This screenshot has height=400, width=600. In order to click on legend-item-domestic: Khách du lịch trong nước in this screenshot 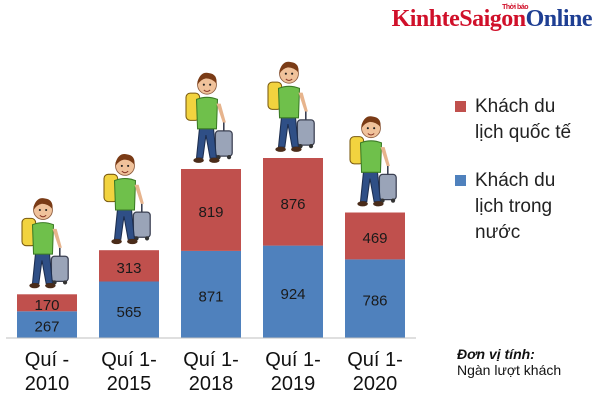, I will do `click(525, 207)`.